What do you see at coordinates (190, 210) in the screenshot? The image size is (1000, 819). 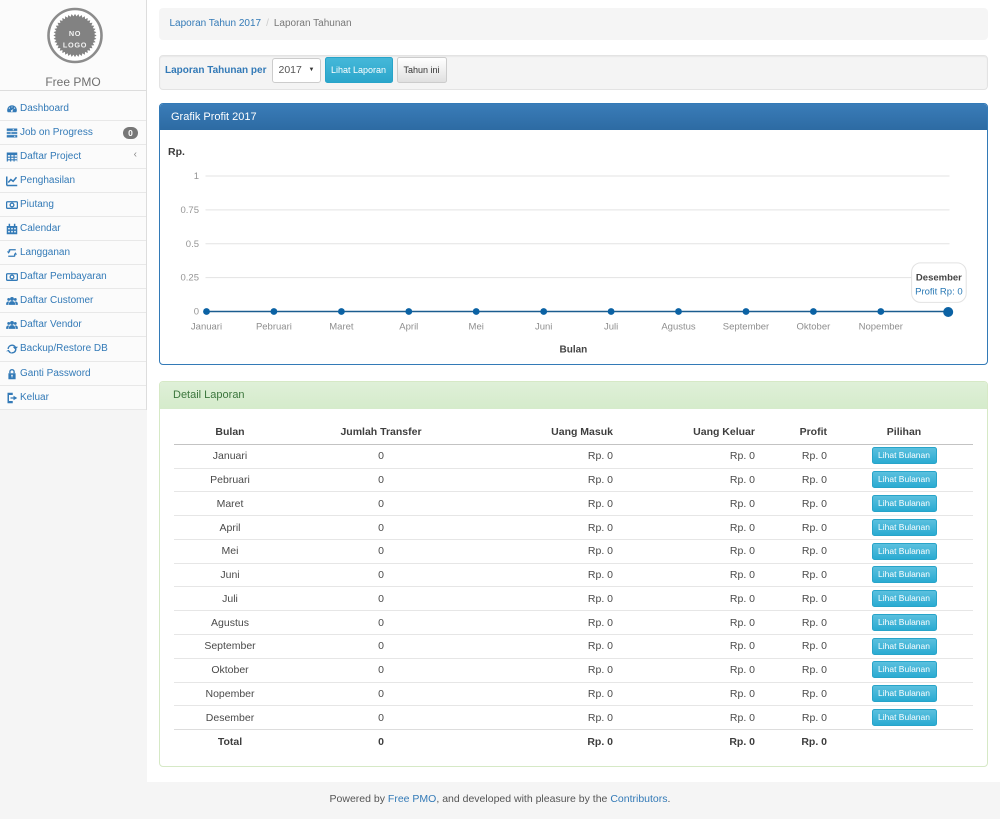 I see `svg-text: 0.75` at bounding box center [190, 210].